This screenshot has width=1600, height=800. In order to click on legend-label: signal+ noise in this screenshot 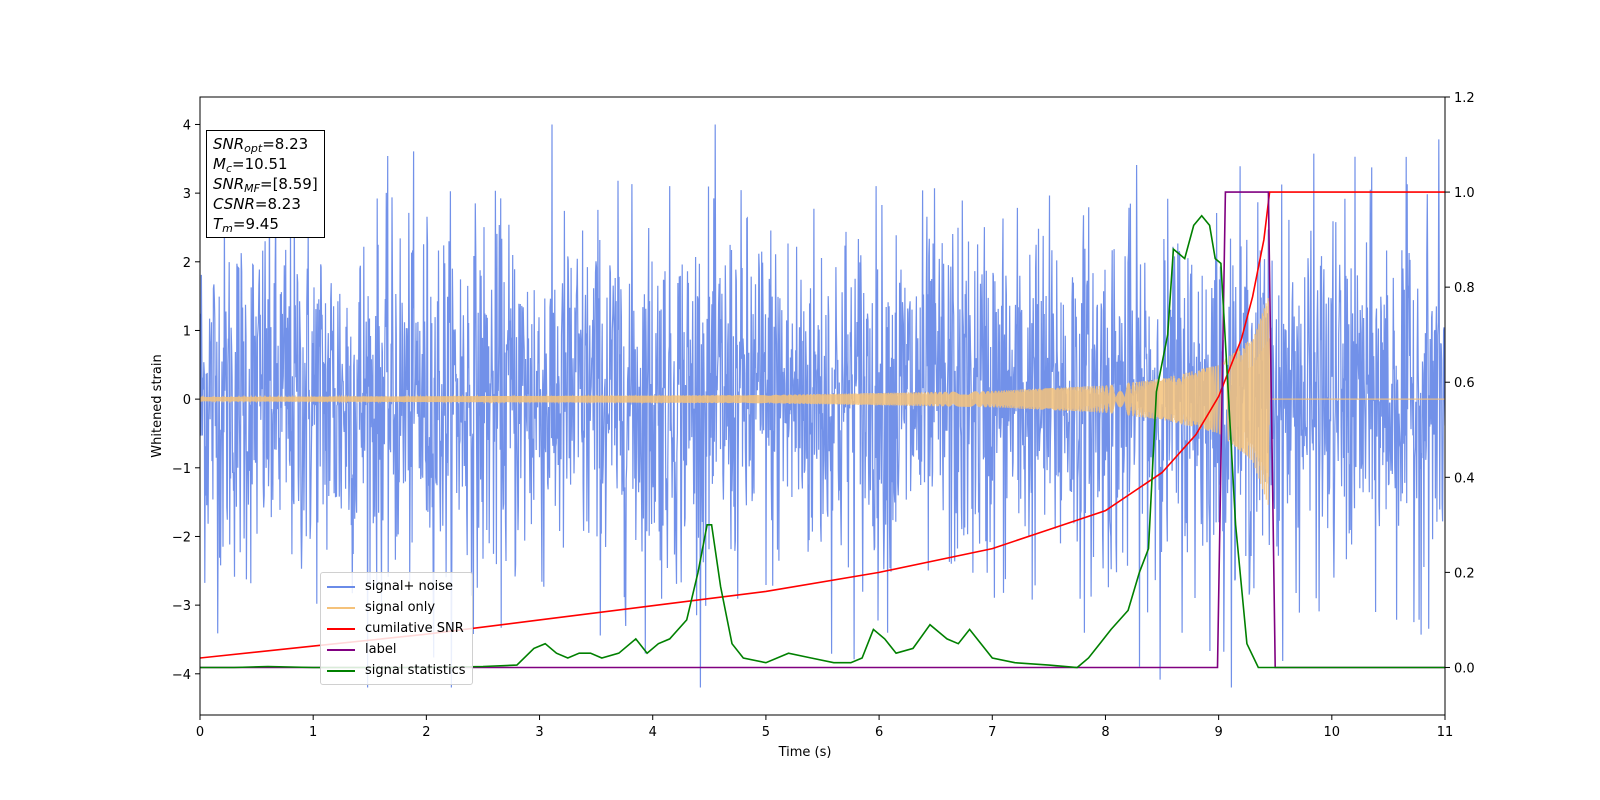, I will do `click(409, 586)`.